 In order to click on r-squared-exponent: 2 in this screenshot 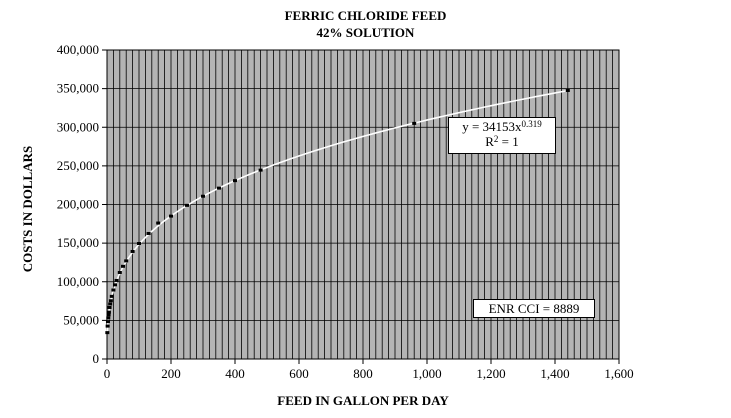, I will do `click(496, 139)`.